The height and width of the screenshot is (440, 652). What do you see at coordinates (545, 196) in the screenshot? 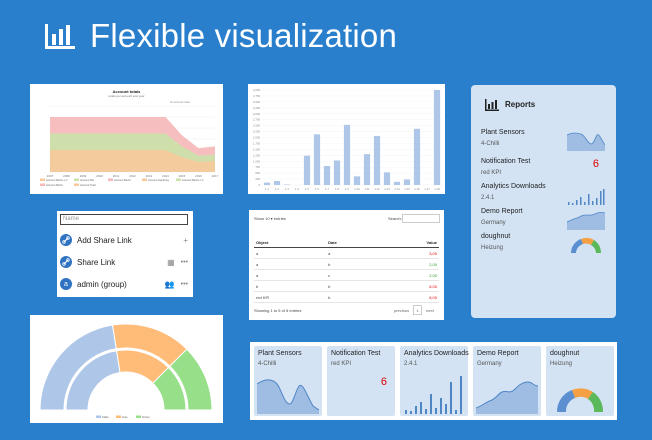
I see `report-item-analytics-downloads: Analytics Downloads 2.4.1` at bounding box center [545, 196].